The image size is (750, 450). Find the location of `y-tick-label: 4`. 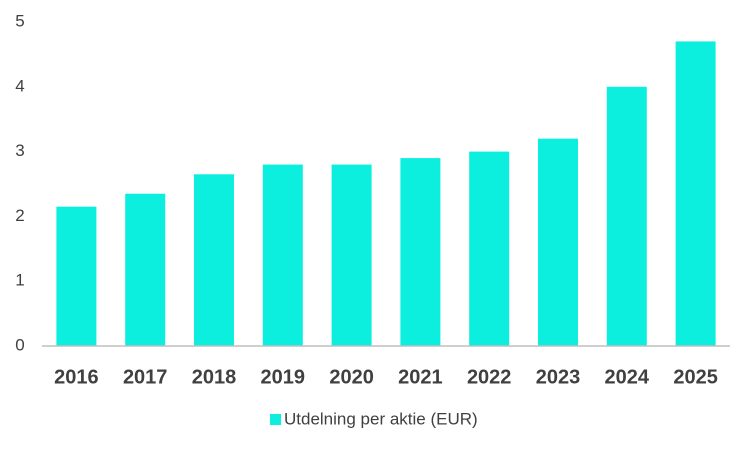

y-tick-label: 4 is located at coordinates (19, 85).